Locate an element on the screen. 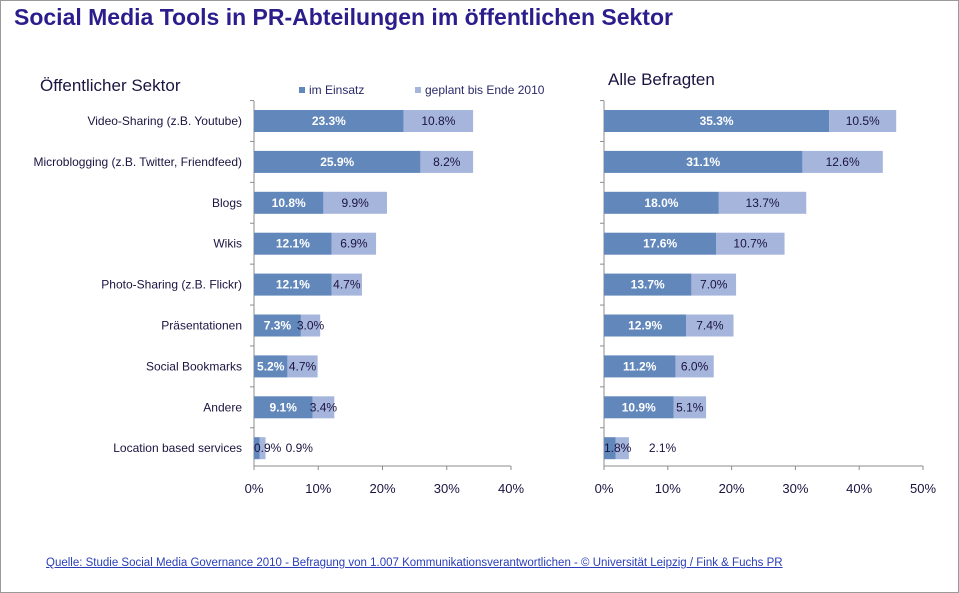 This screenshot has height=593, width=959. category-label: Blogs is located at coordinates (227, 203).